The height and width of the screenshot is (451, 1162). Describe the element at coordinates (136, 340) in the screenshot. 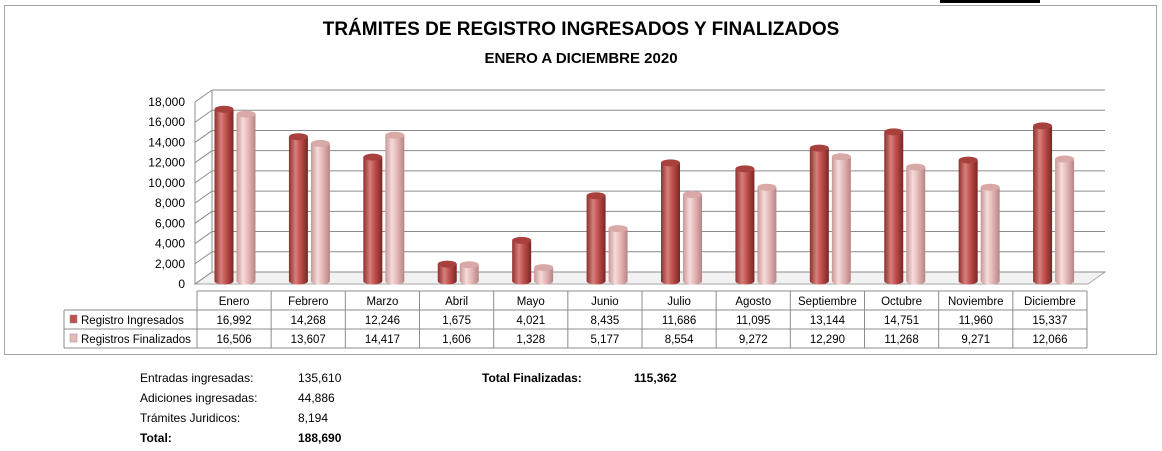

I see `legend-label: Registros Finalizados` at that location.